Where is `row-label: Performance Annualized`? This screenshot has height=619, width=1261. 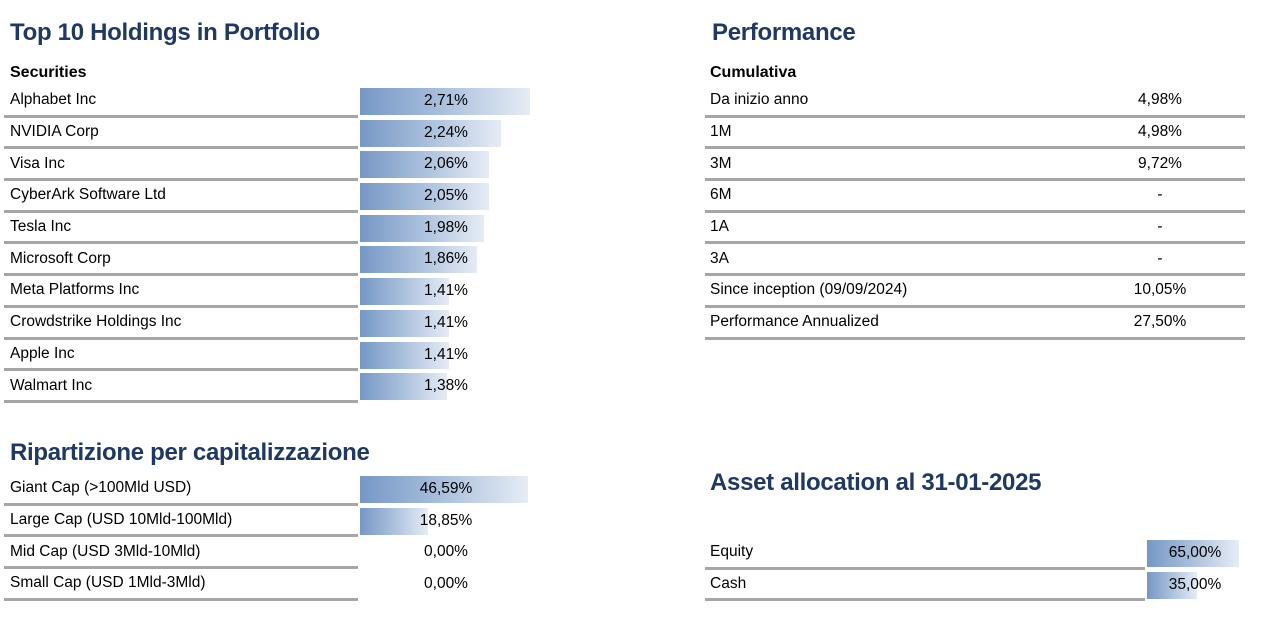
row-label: Performance Annualized is located at coordinates (794, 322).